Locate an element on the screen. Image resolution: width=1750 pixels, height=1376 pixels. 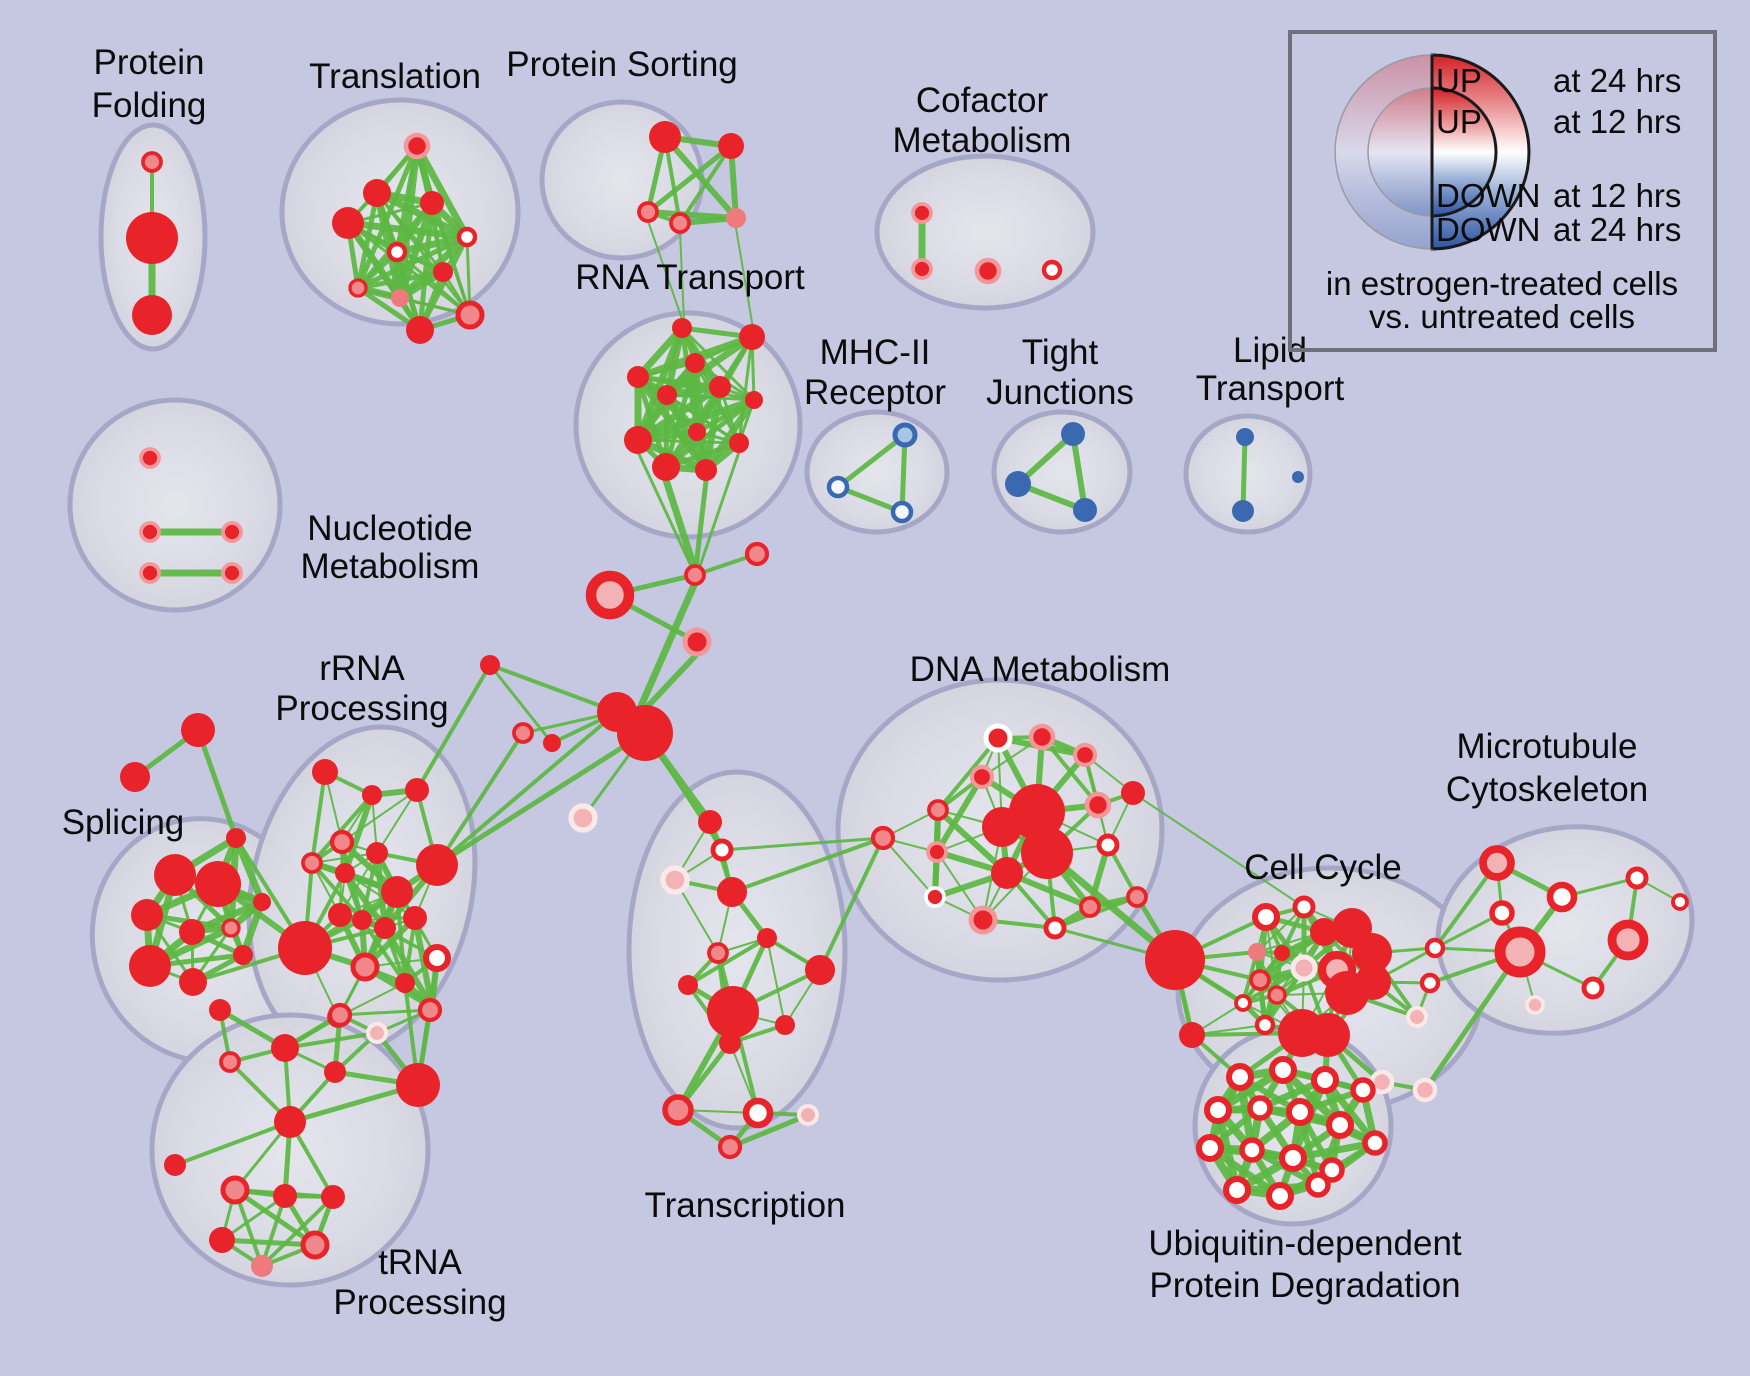
legend-direction: DOWN is located at coordinates (1488, 229).